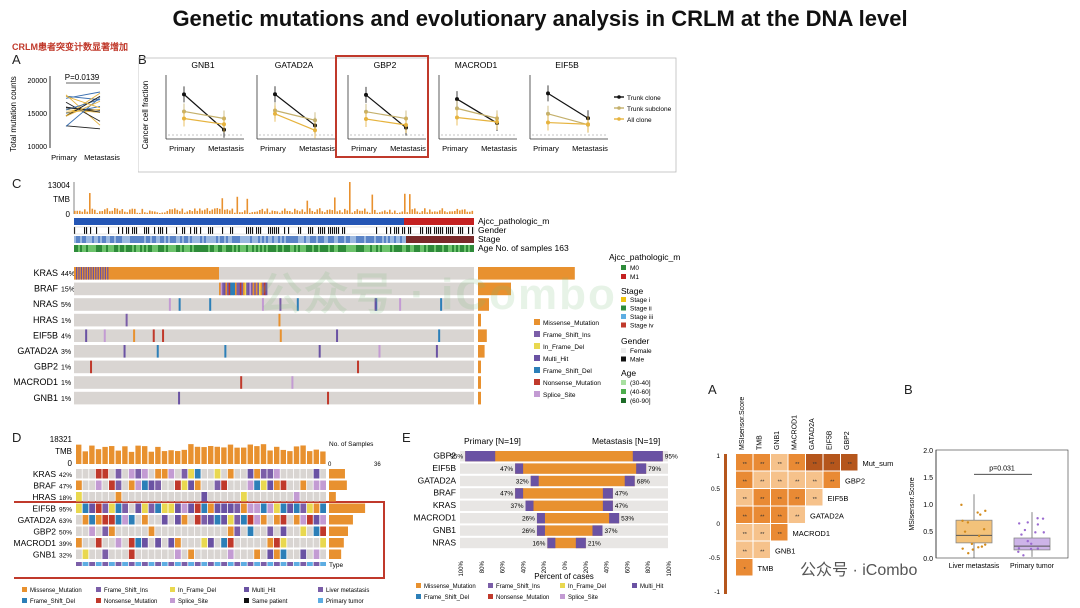 The width and height of the screenshot is (1080, 608). I want to click on panel-b-xtick: Primary, so click(455, 148).